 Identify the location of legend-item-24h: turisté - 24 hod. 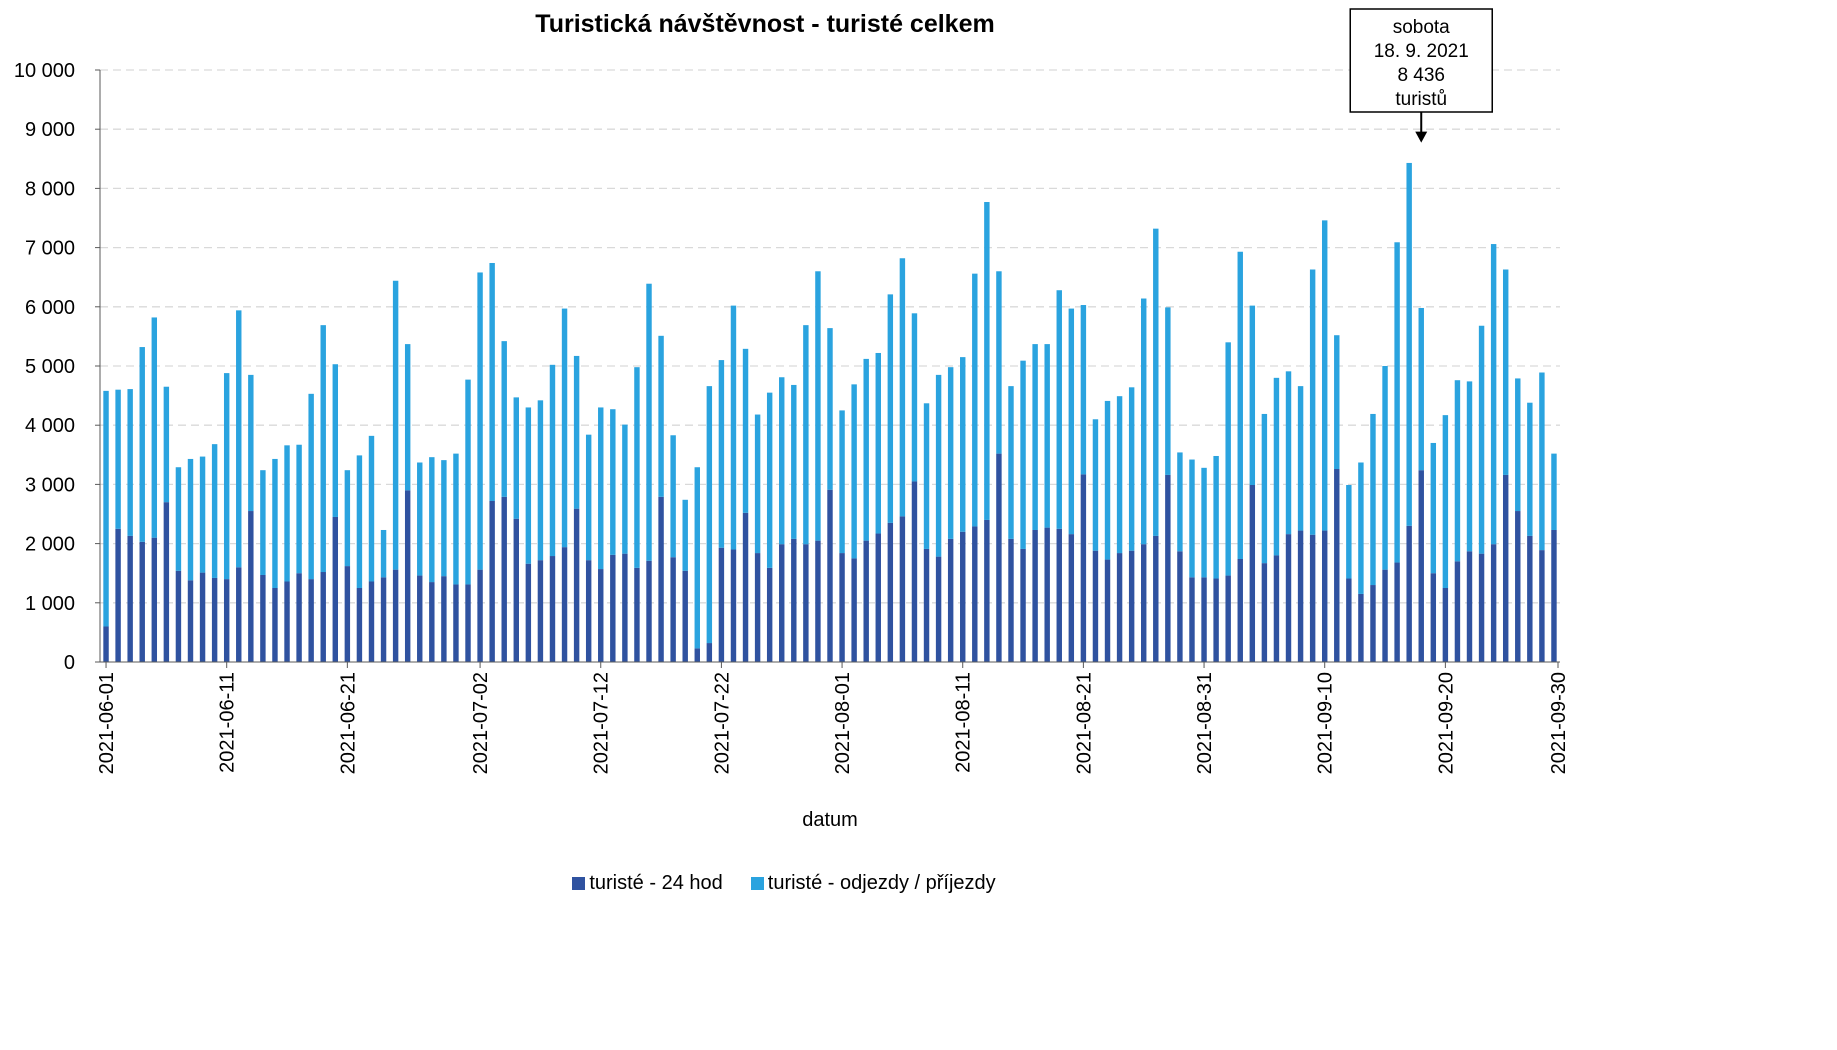
(647, 883).